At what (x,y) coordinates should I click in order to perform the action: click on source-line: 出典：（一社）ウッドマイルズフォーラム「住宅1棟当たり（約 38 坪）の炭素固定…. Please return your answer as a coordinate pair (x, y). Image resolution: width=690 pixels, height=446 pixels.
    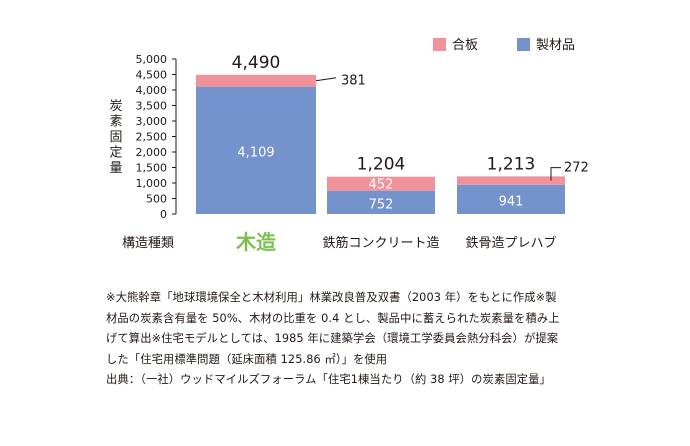
    Looking at the image, I should click on (328, 379).